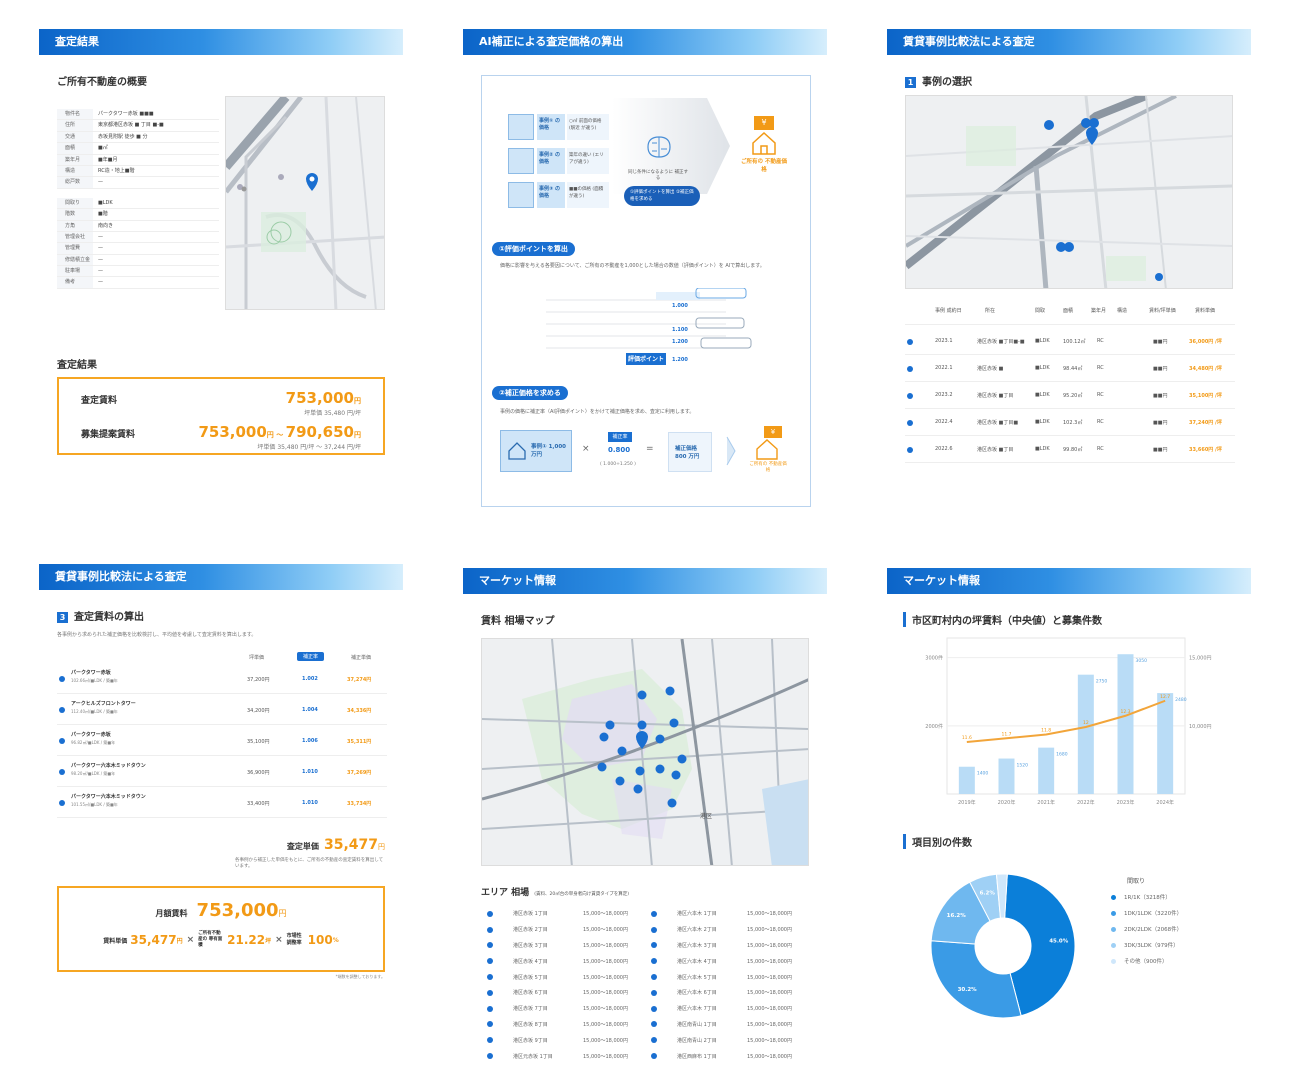  What do you see at coordinates (309, 447) in the screenshot?
I see `ad-sub: 坪単価 35,480 円/坪 〜 37,244 円/坪` at bounding box center [309, 447].